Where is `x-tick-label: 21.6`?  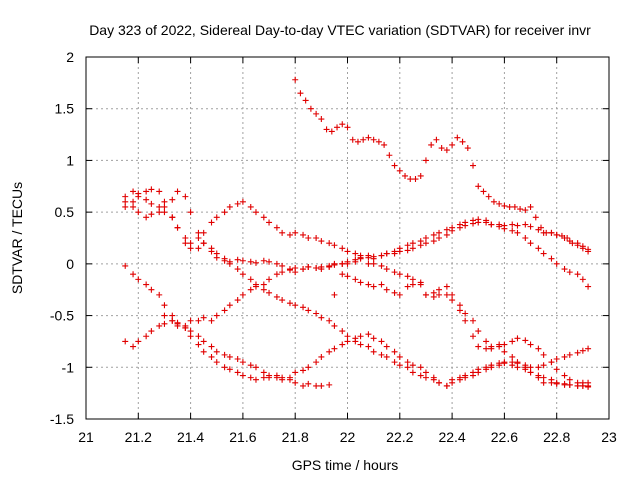 x-tick-label: 21.6 is located at coordinates (242, 437).